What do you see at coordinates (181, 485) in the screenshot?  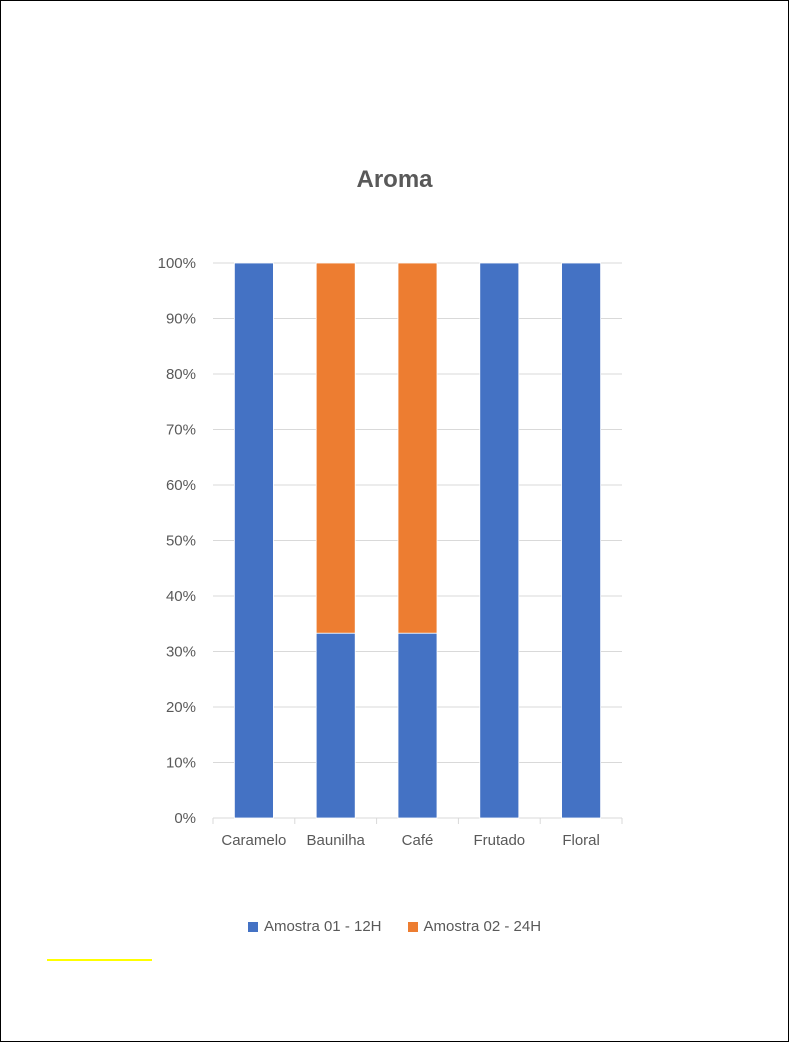 I see `y-tick-label: 60%` at bounding box center [181, 485].